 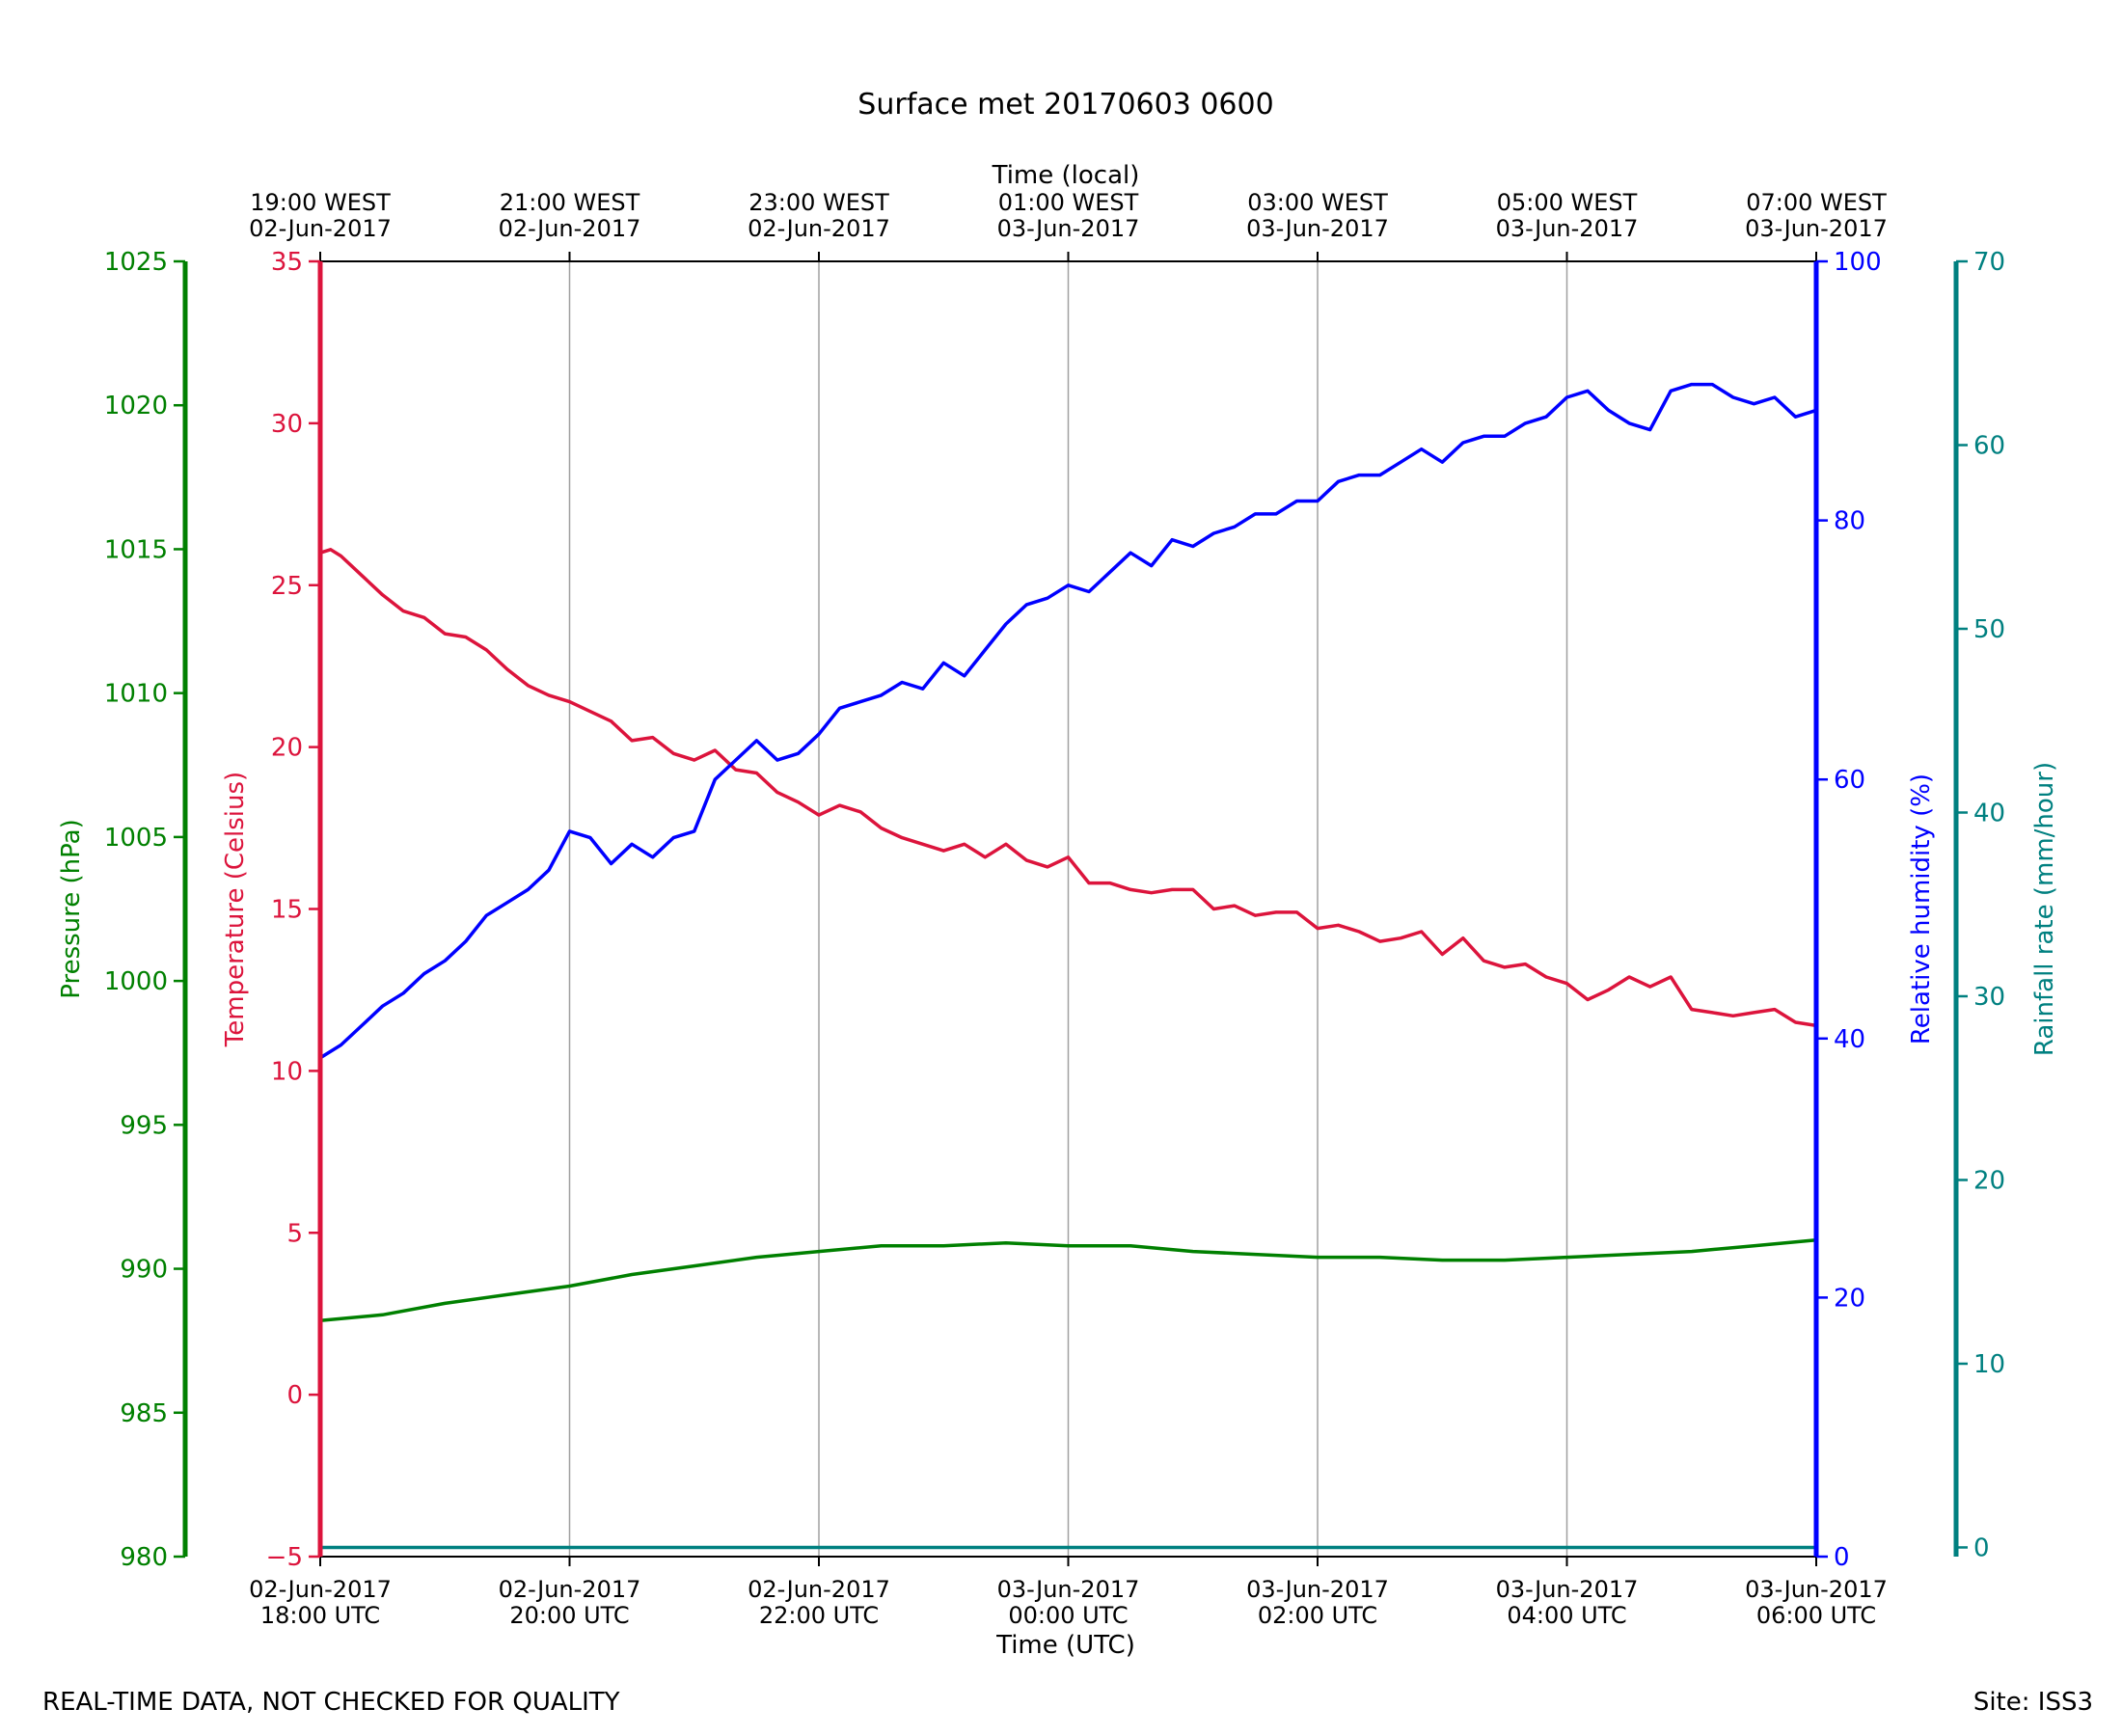 What do you see at coordinates (295, 1395) in the screenshot?
I see `temperature-tick-label: 0` at bounding box center [295, 1395].